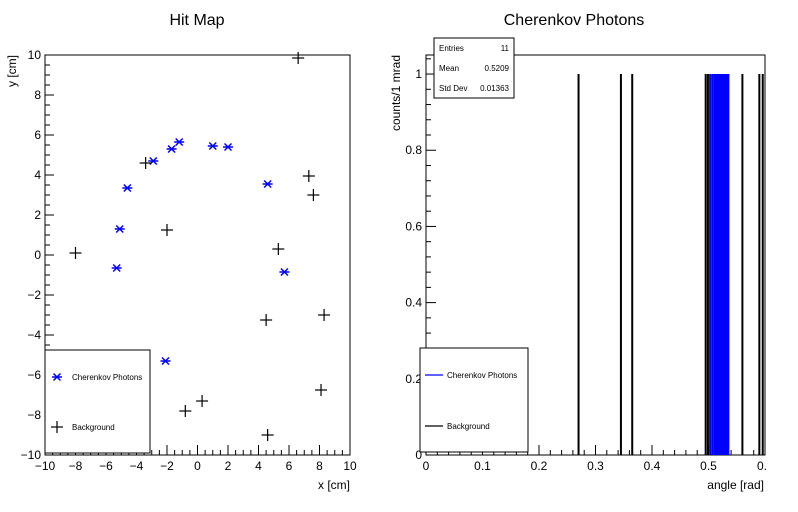 Image resolution: width=798 pixels, height=512 pixels. I want to click on legend-label-cherenkov: Cherenkov Photons, so click(107, 377).